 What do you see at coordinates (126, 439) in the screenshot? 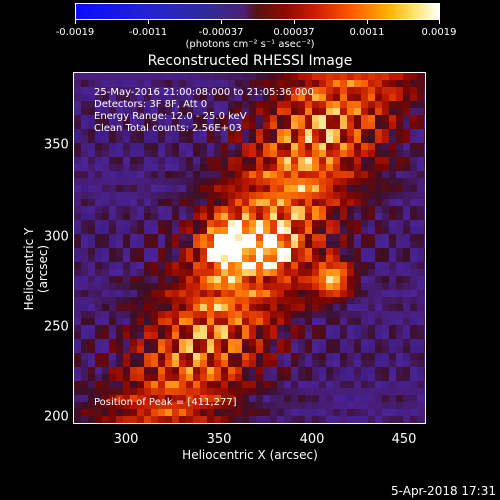
I see `x-tick-label: 300` at bounding box center [126, 439].